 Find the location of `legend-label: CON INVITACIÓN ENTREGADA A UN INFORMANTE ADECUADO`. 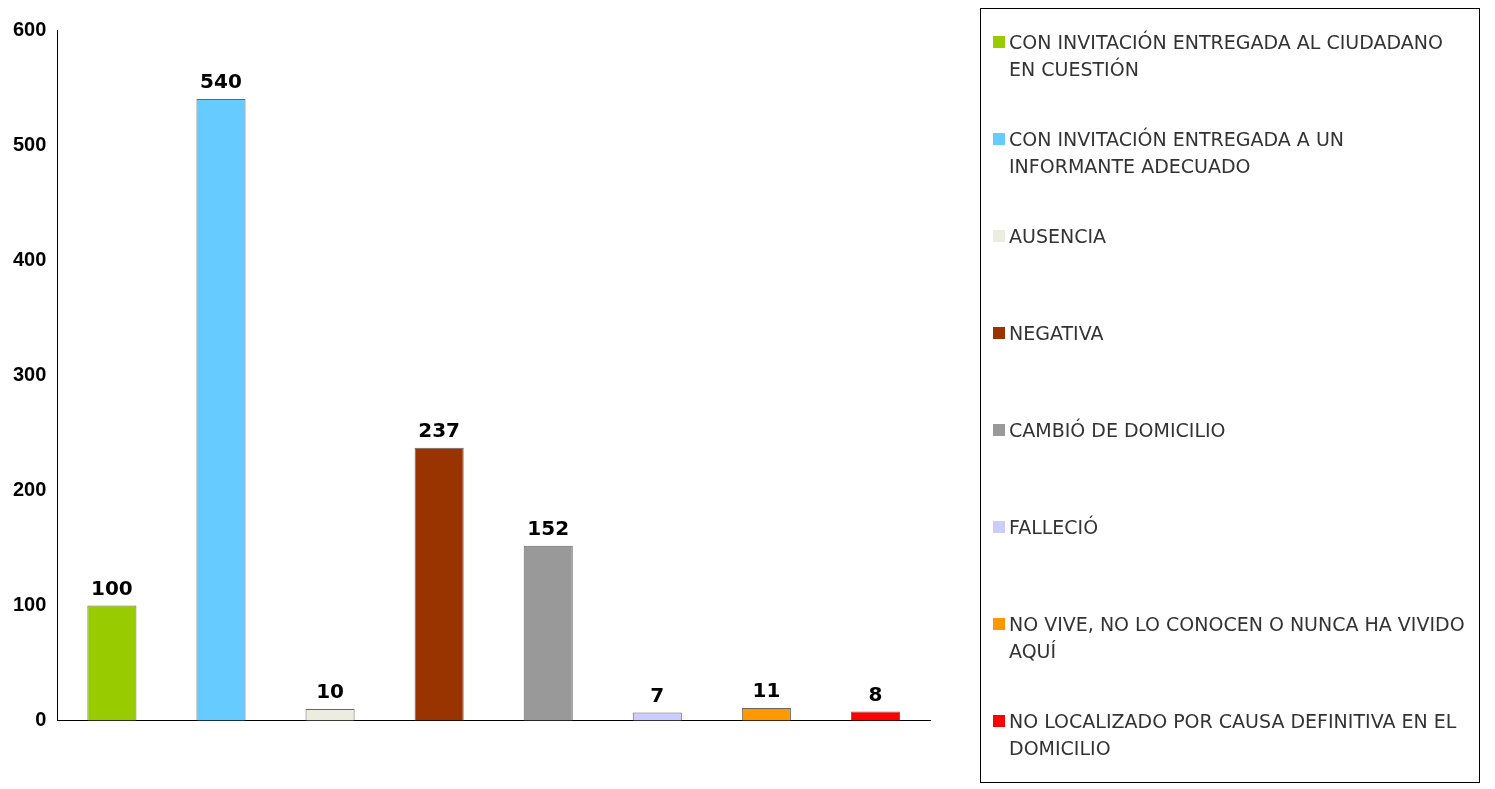

legend-label: CON INVITACIÓN ENTREGADA A UN INFORMANTE ADECUADO is located at coordinates (1177, 152).